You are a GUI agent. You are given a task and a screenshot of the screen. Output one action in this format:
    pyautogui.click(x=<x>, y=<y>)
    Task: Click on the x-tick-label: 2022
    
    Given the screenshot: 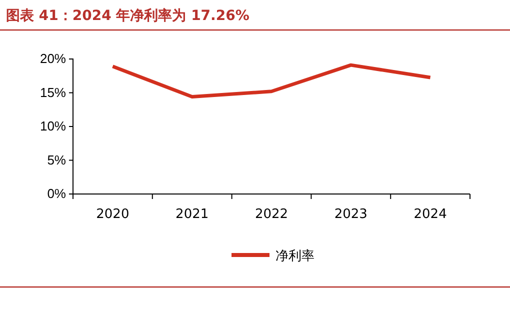 What is the action you would take?
    pyautogui.click(x=271, y=214)
    